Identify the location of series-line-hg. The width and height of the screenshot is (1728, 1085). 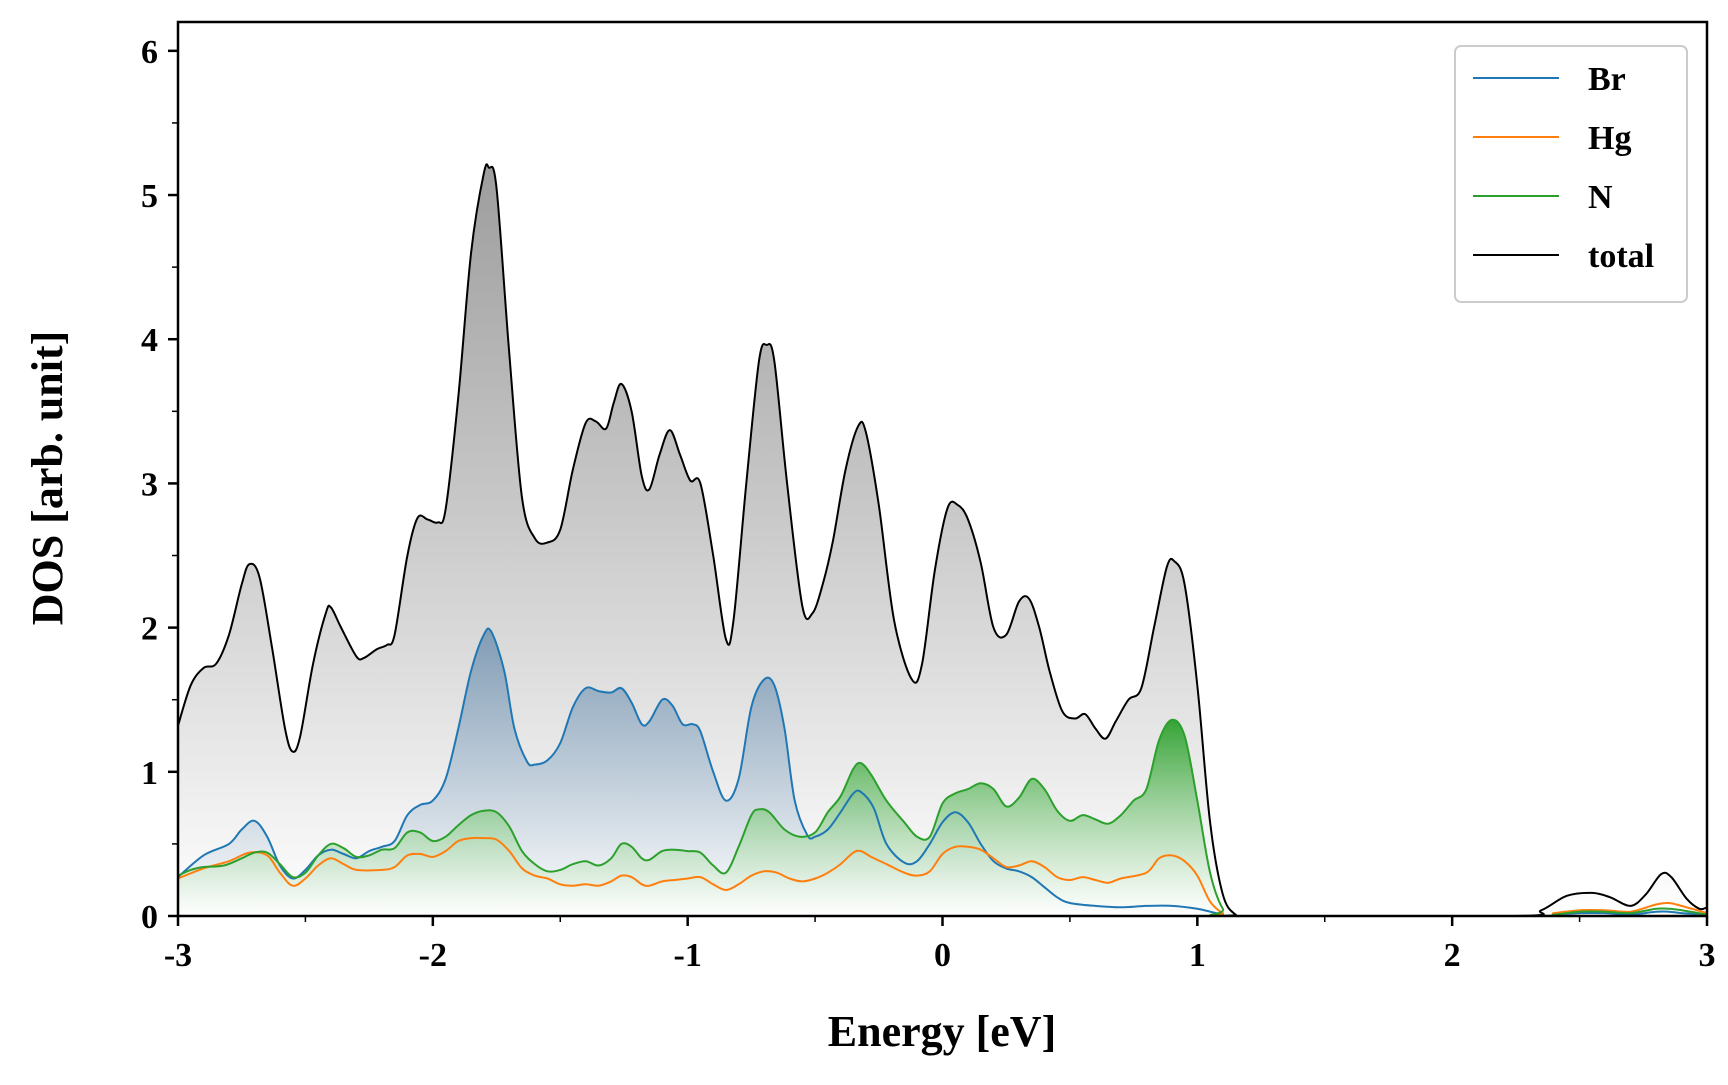
(942, 876).